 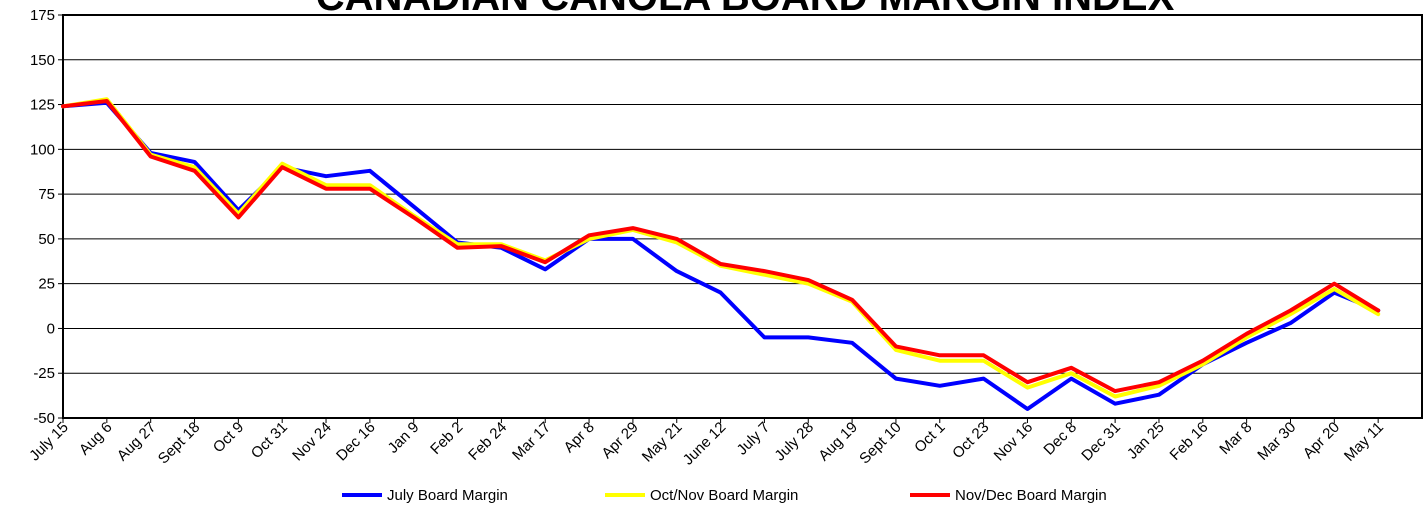 What do you see at coordinates (531, 441) in the screenshot?
I see `x-tick-label: Mar 17` at bounding box center [531, 441].